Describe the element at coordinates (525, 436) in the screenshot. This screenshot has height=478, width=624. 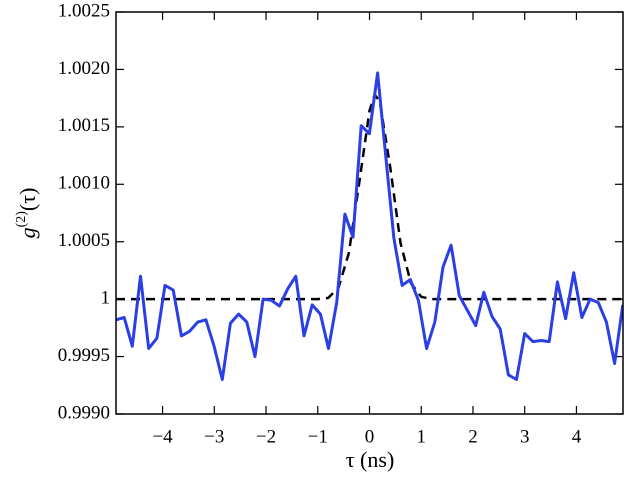
I see `x-tick-label: 3` at that location.